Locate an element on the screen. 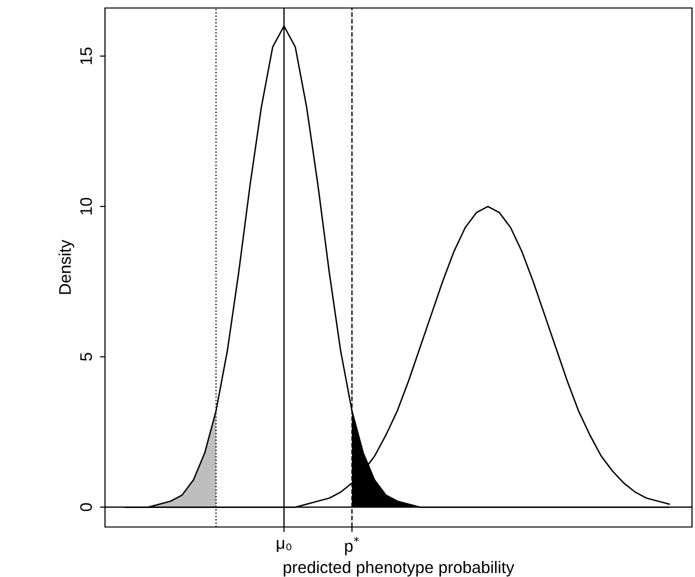 The image size is (695, 577). y-tick-label: 15 is located at coordinates (86, 56).